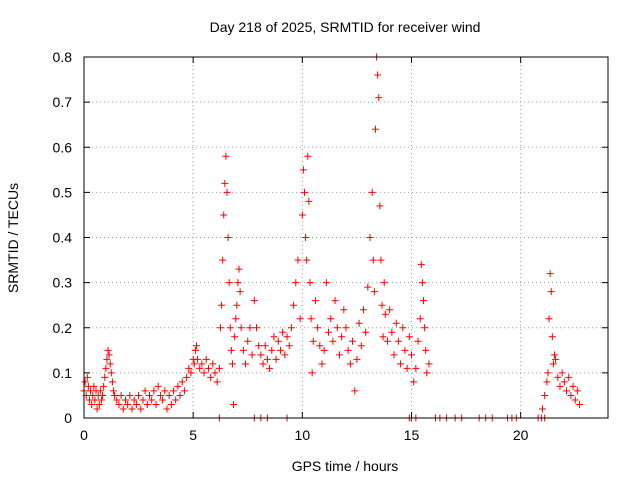 The height and width of the screenshot is (480, 640). I want to click on y-tick-label: 0.1, so click(63, 373).